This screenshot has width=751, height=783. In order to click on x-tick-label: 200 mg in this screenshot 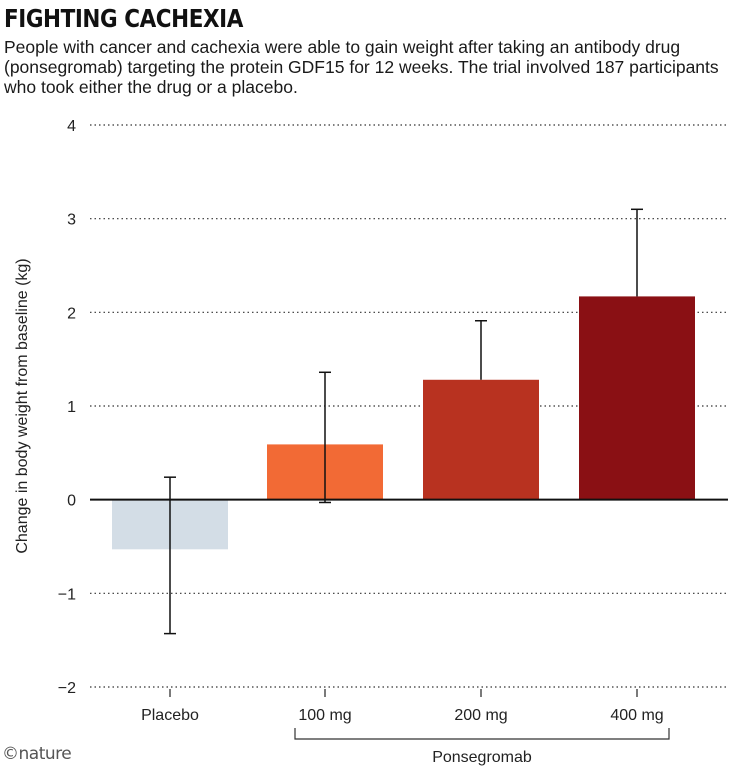, I will do `click(480, 715)`.